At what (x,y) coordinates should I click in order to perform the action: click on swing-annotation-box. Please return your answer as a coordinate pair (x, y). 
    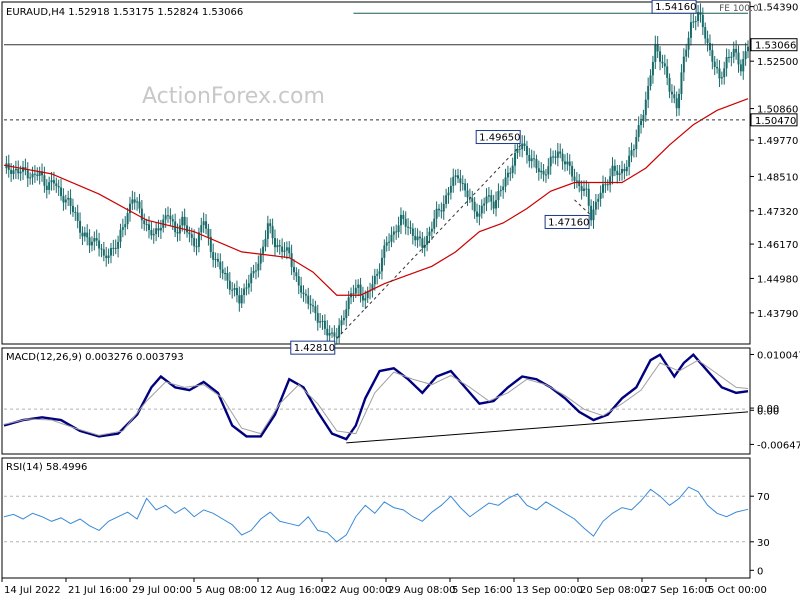
    Looking at the image, I should click on (674, 7).